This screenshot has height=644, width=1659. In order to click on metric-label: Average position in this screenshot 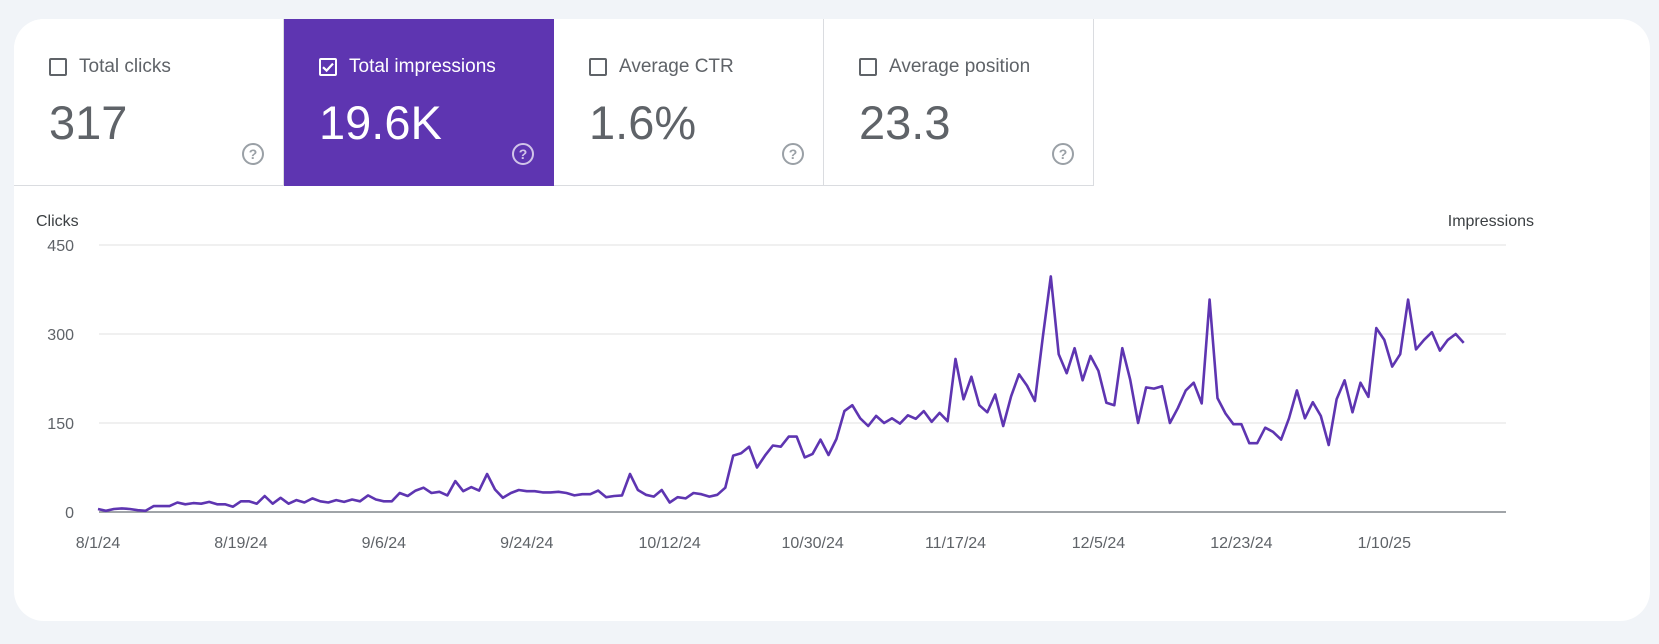, I will do `click(960, 66)`.